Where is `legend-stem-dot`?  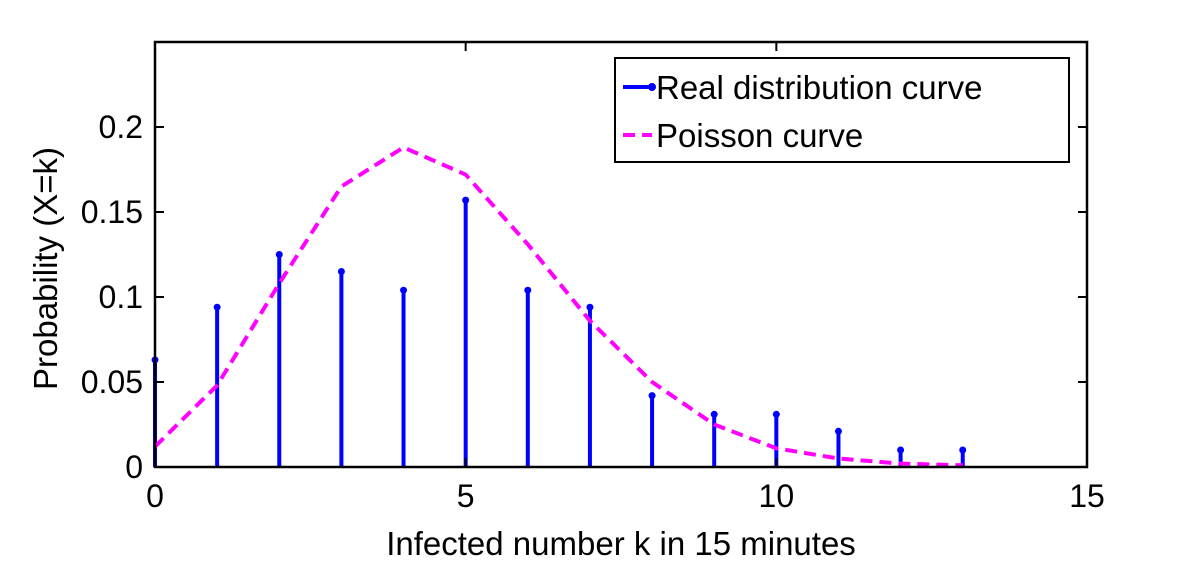
legend-stem-dot is located at coordinates (652, 87).